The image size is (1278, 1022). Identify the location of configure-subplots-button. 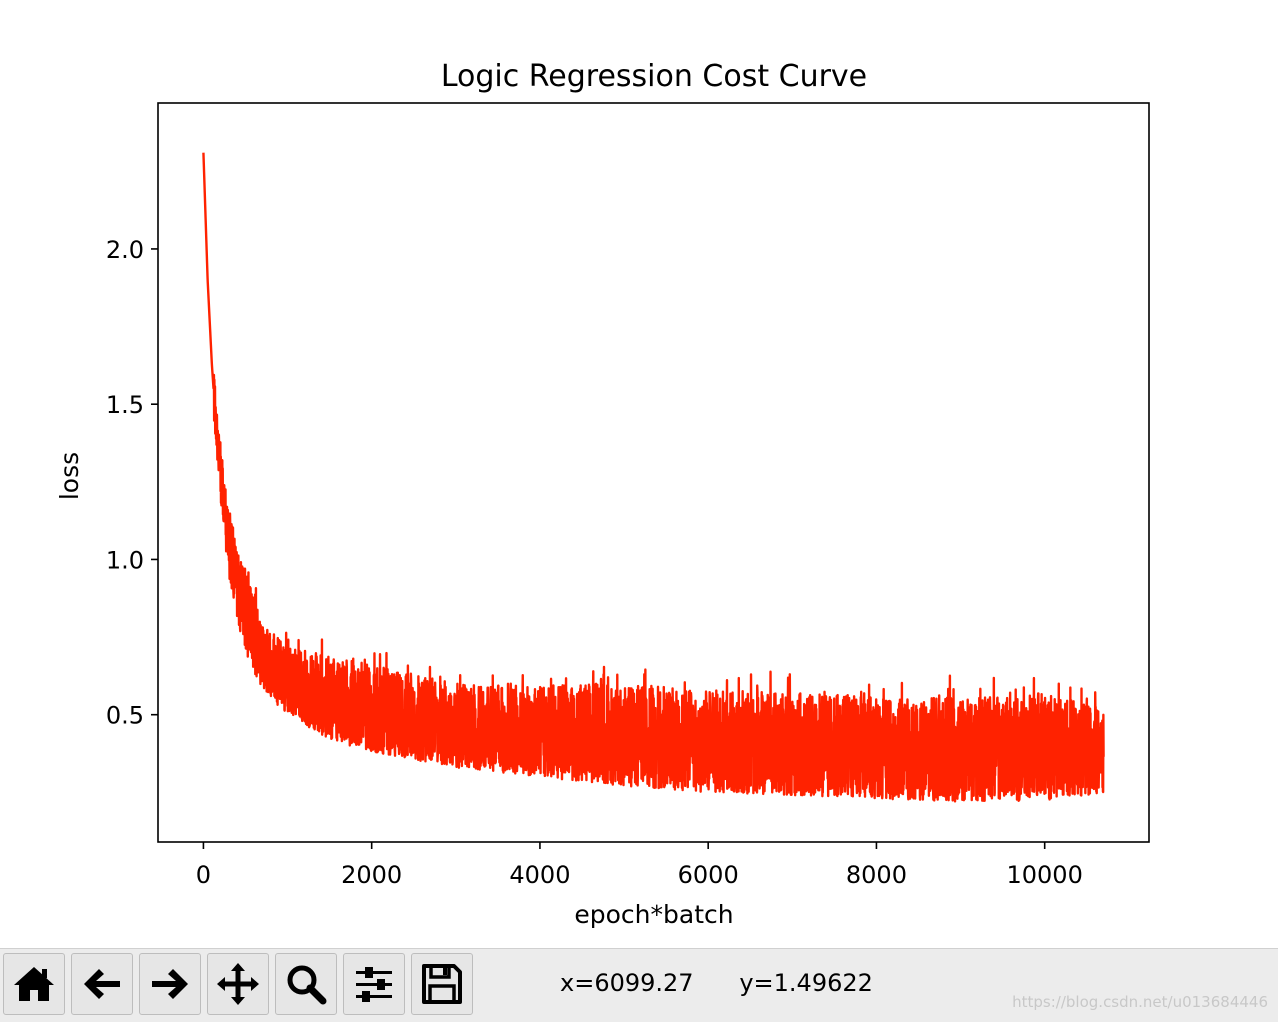
(374, 984).